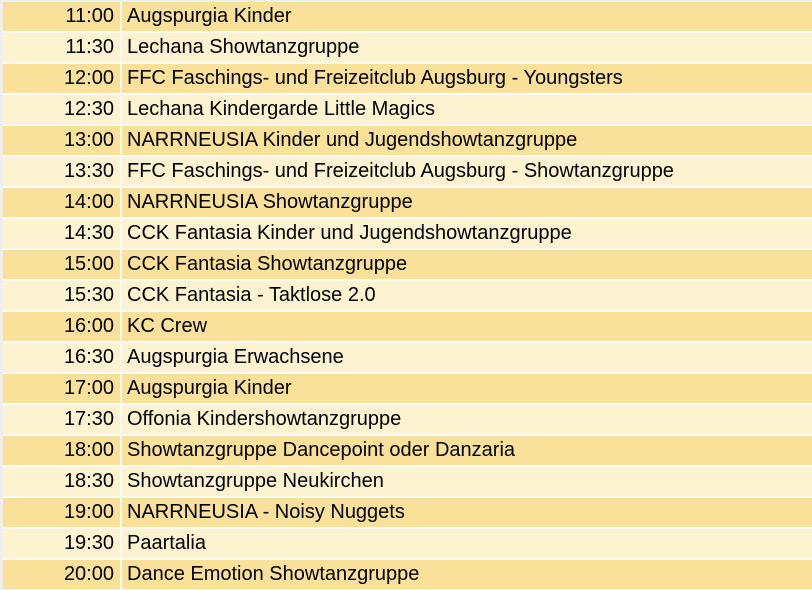 Image resolution: width=812 pixels, height=590 pixels. Describe the element at coordinates (61, 450) in the screenshot. I see `time-cell: 18:00` at that location.